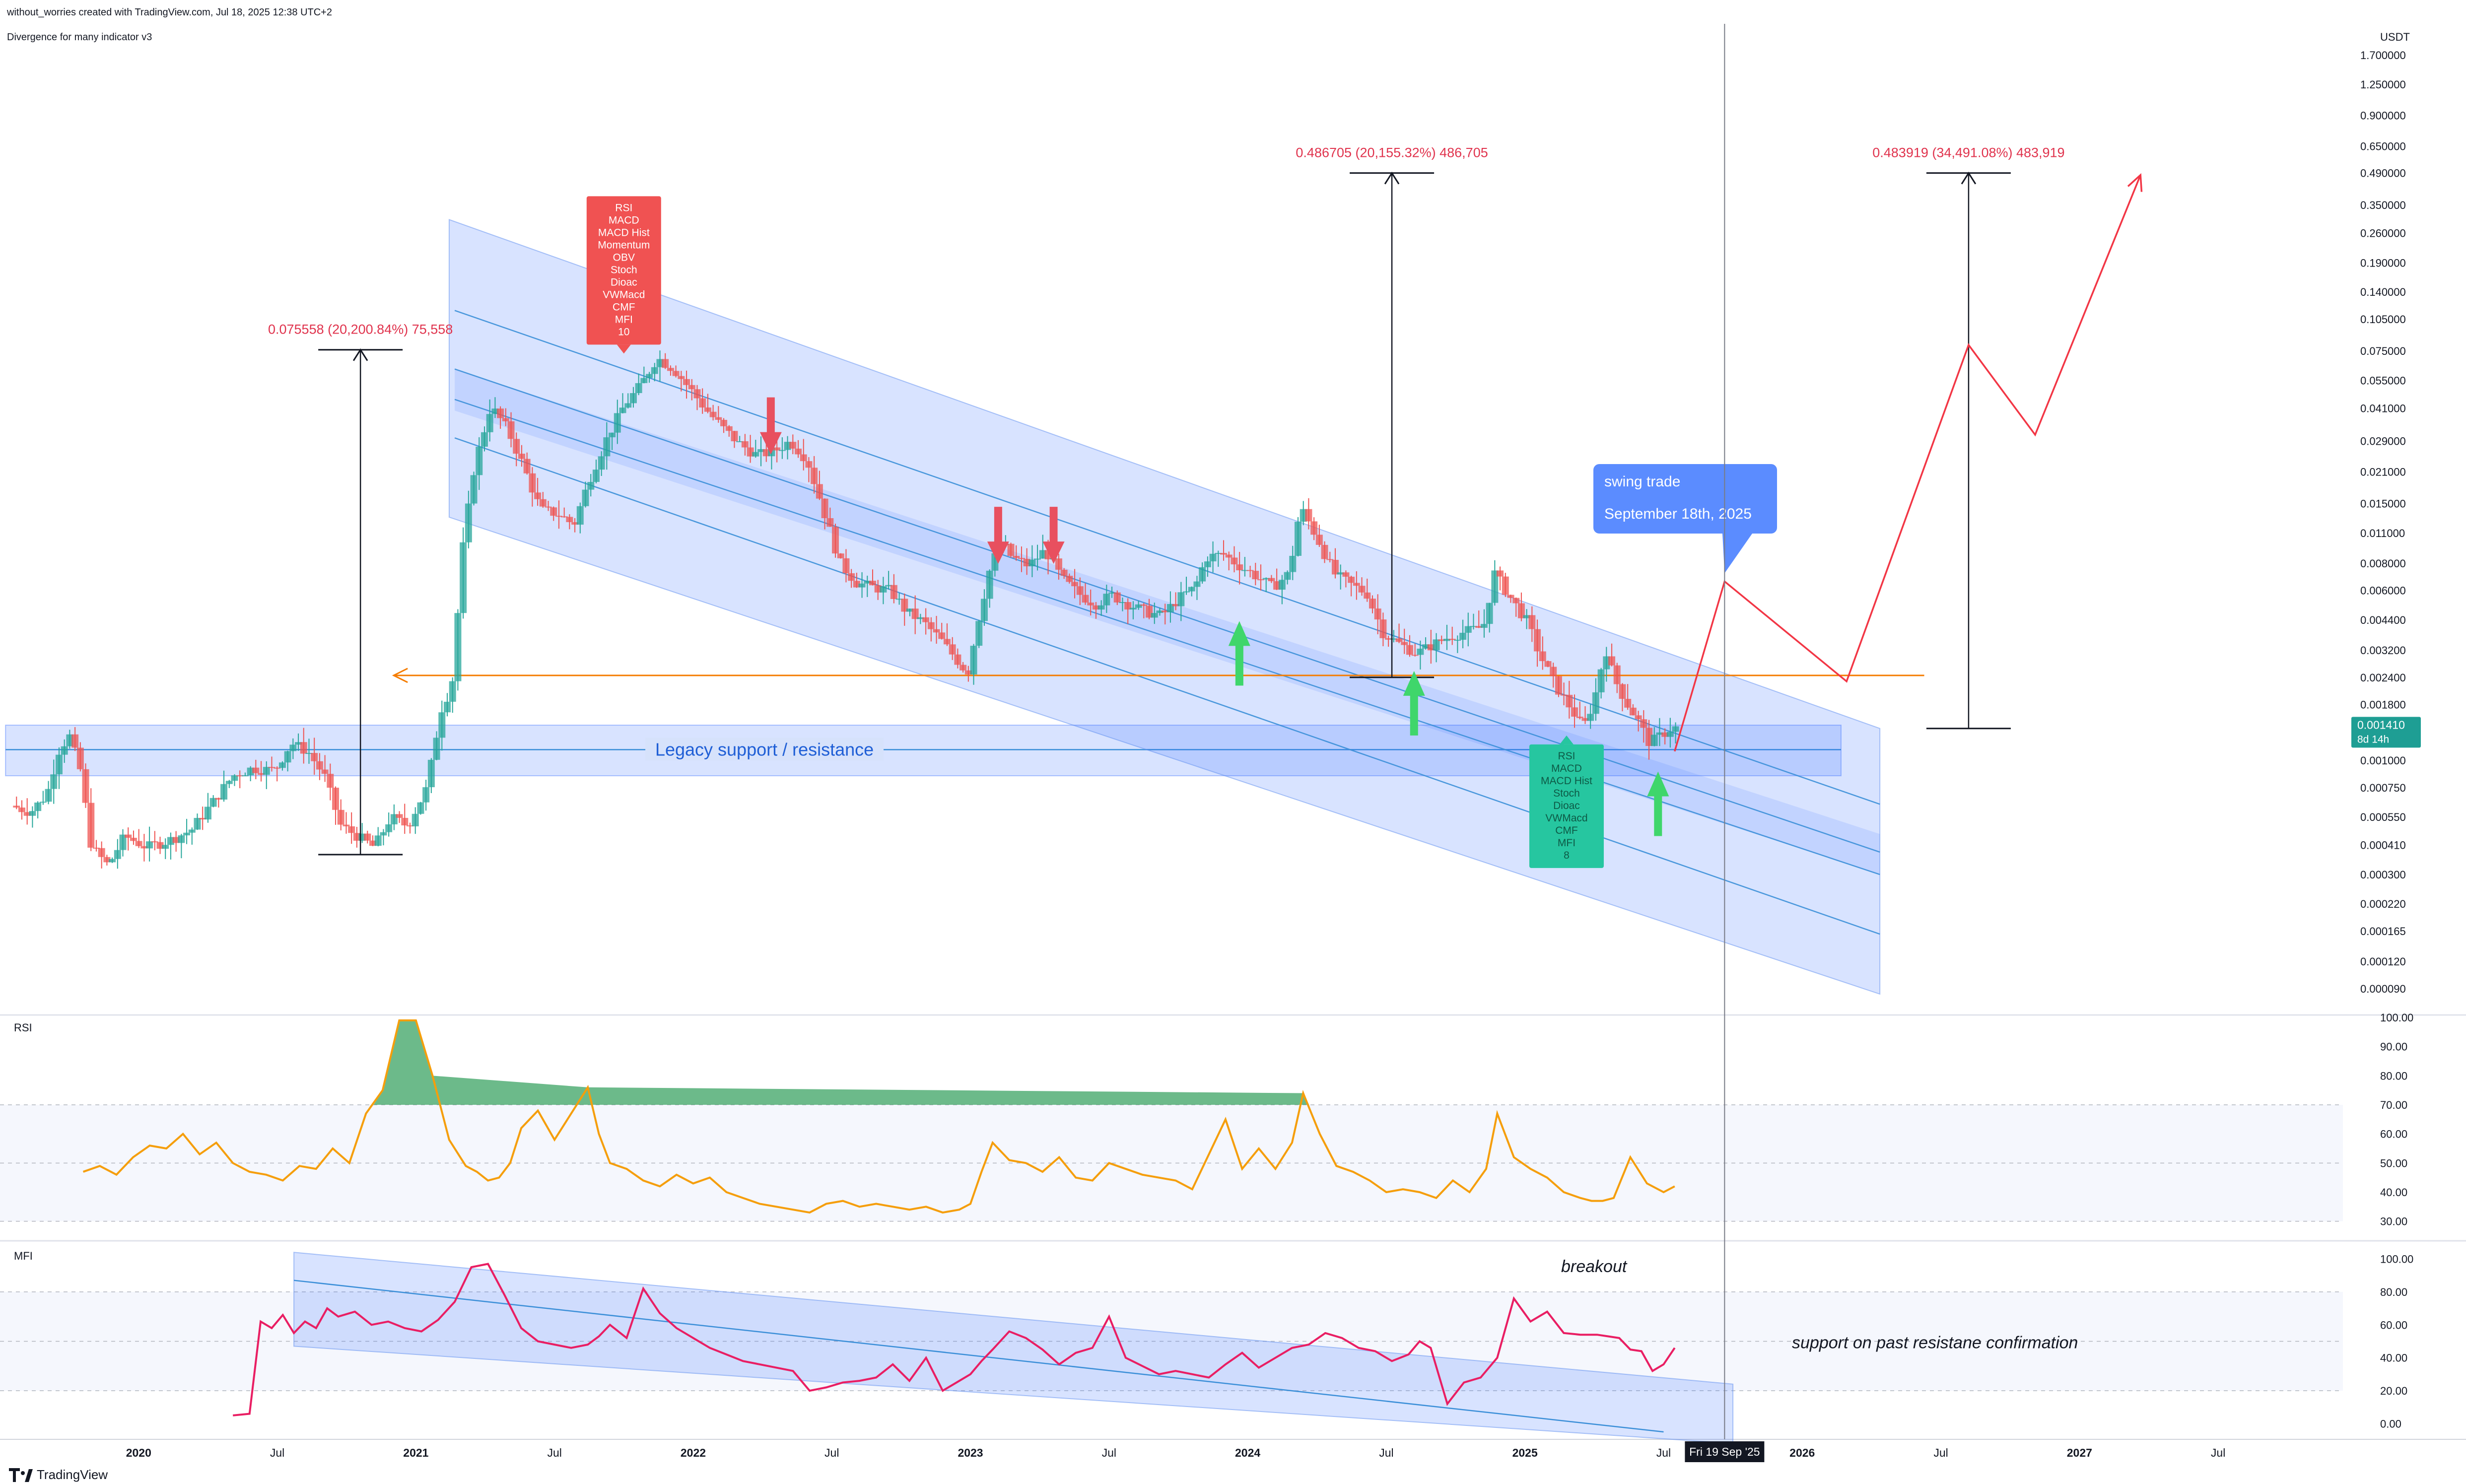 The width and height of the screenshot is (2466, 1484). What do you see at coordinates (1907, 463) in the screenshot?
I see `projection-path` at bounding box center [1907, 463].